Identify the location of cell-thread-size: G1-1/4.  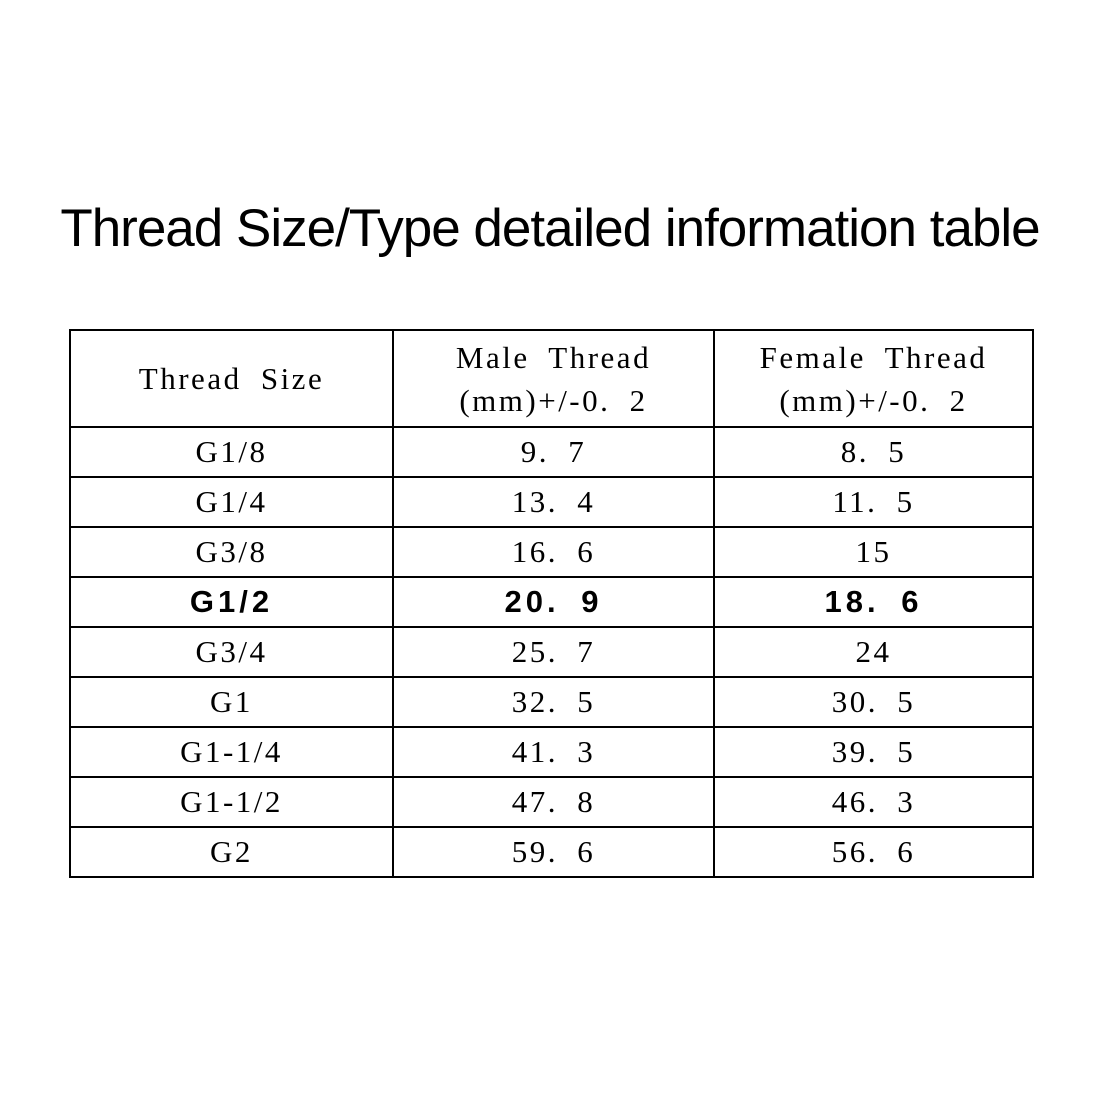
(231, 752).